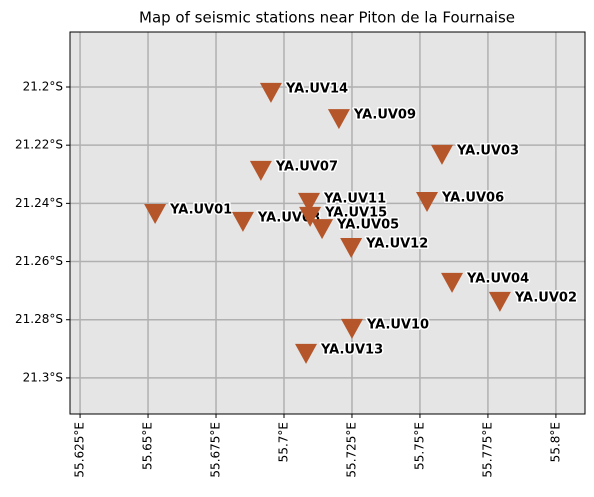  Describe the element at coordinates (39, 319) in the screenshot. I see `y-tick-label: 21.28°S` at that location.